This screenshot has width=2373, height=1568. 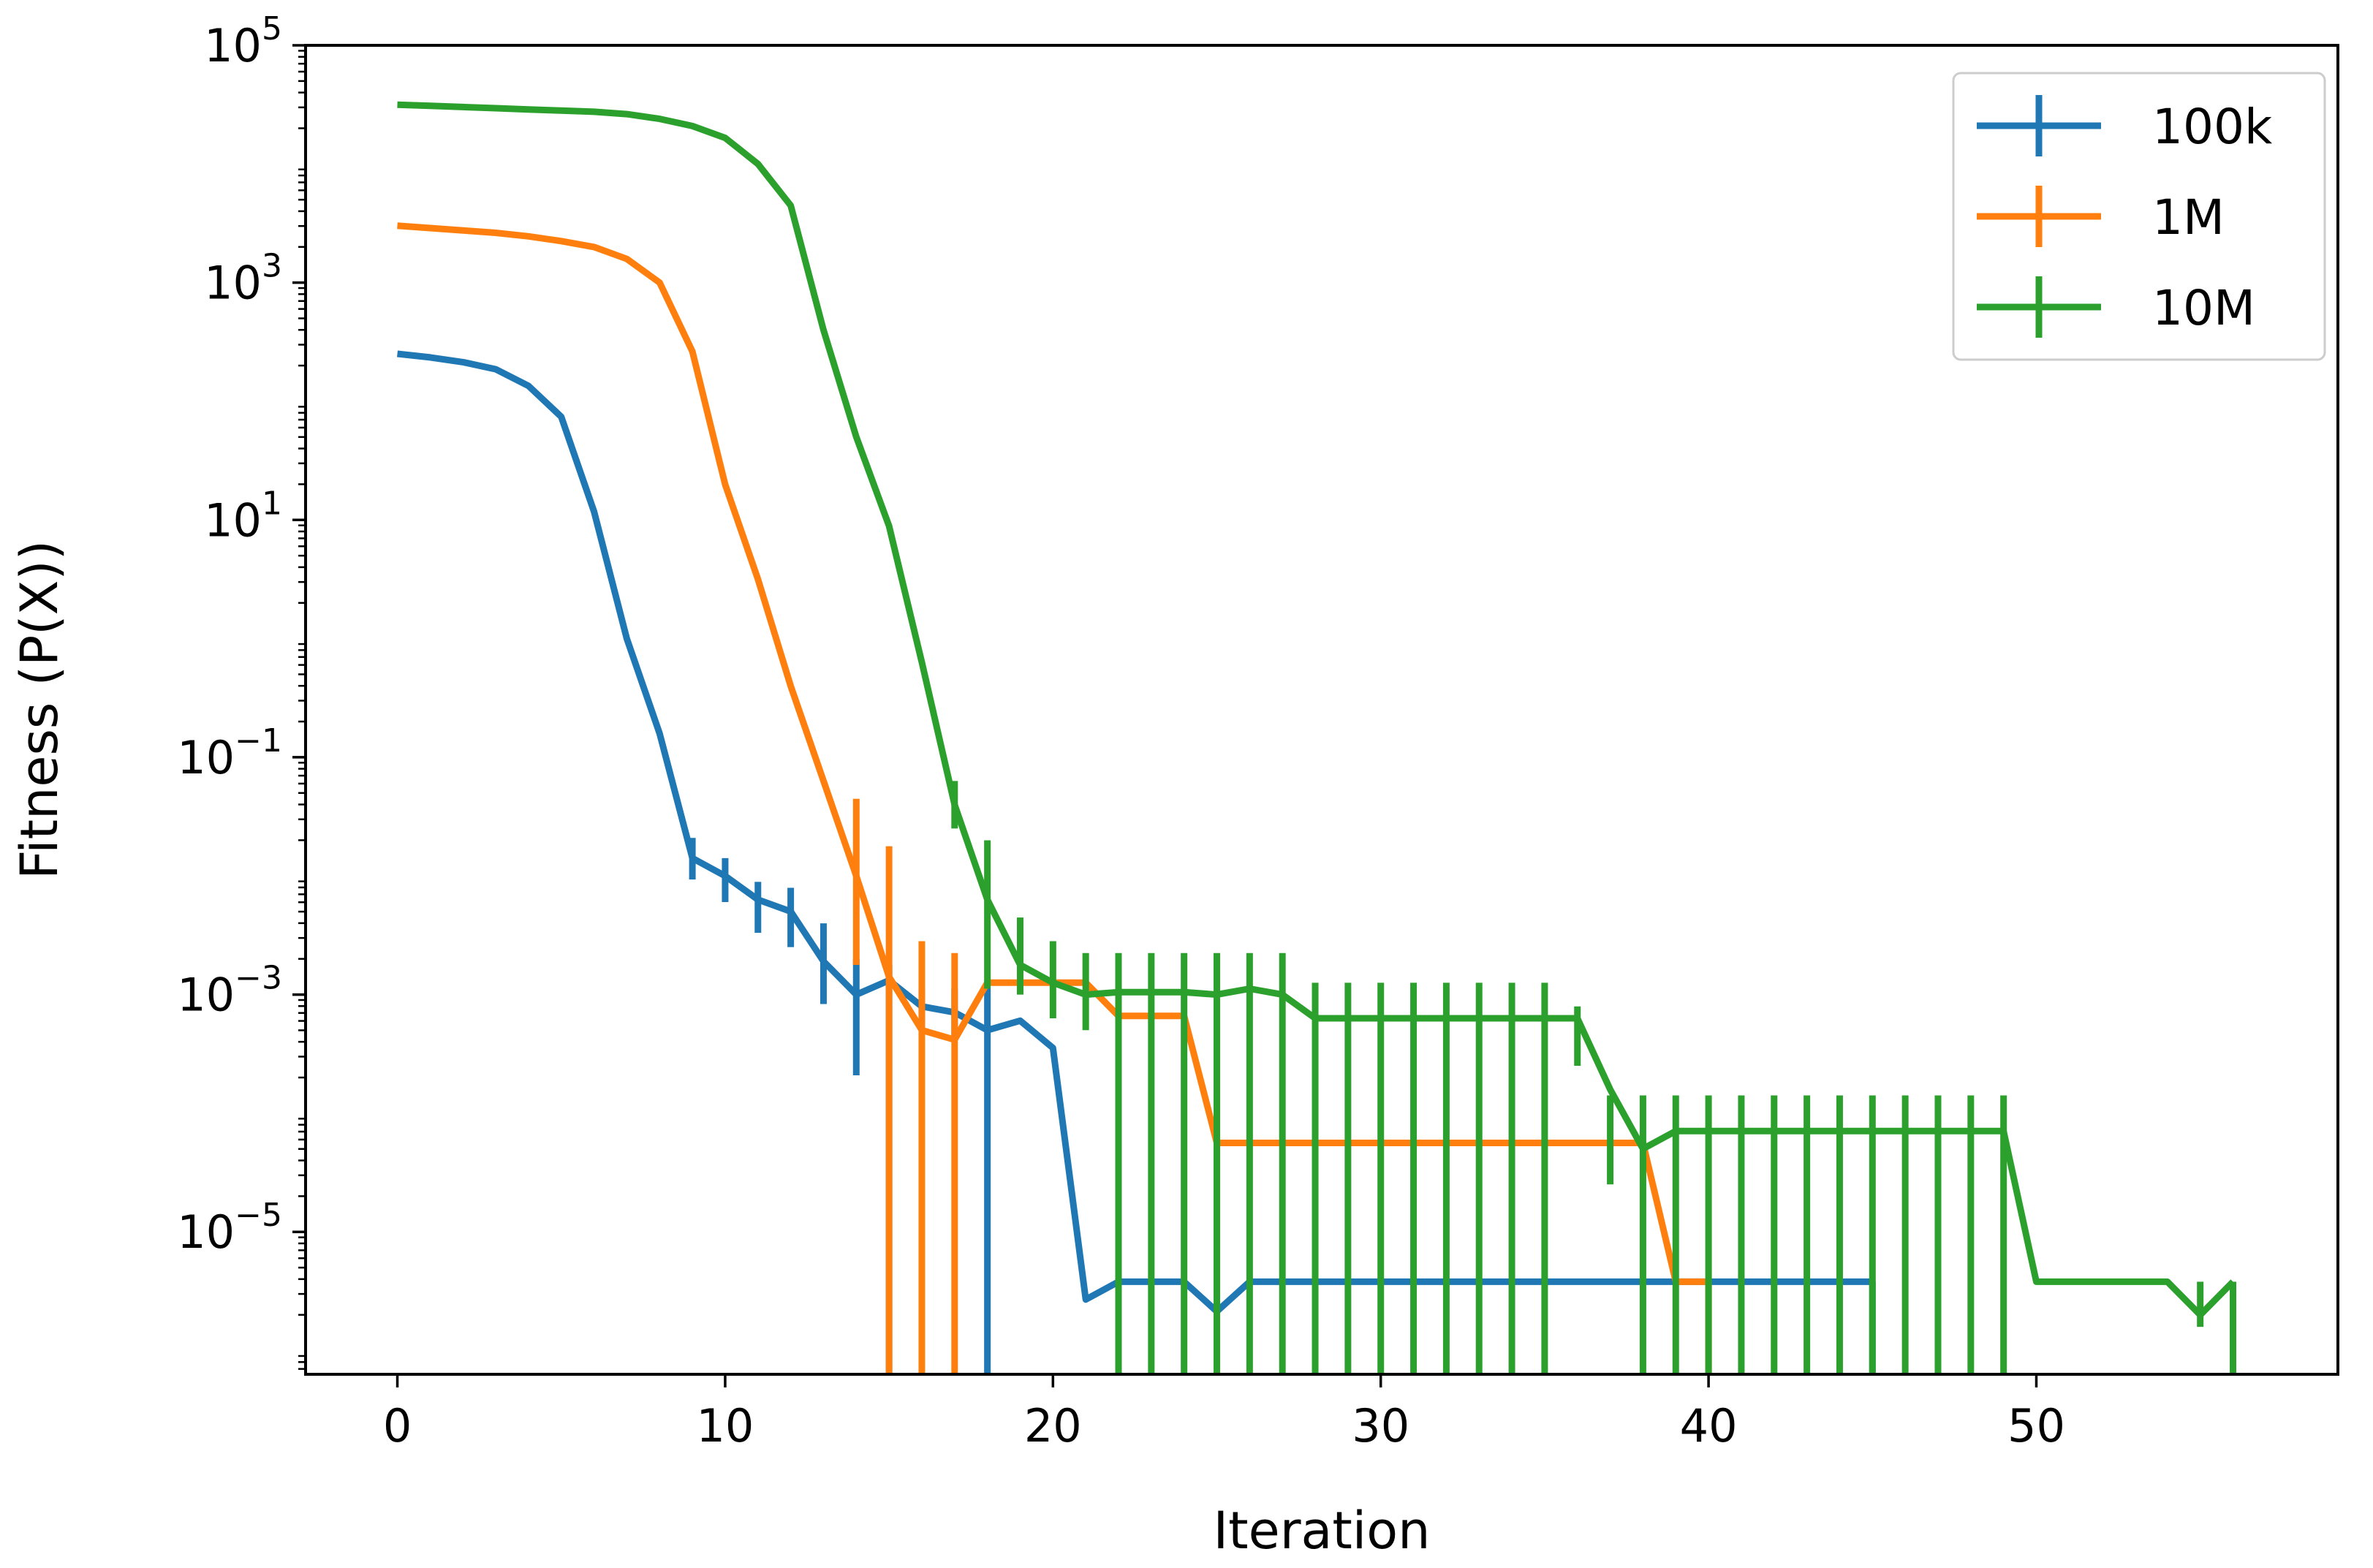 I want to click on legend-item-100k: 100k, so click(x=2125, y=125).